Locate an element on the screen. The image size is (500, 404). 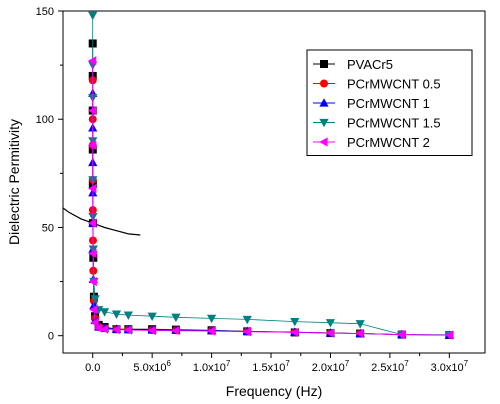
x-tick-label: 2.5x10⁷ is located at coordinates (390, 366).